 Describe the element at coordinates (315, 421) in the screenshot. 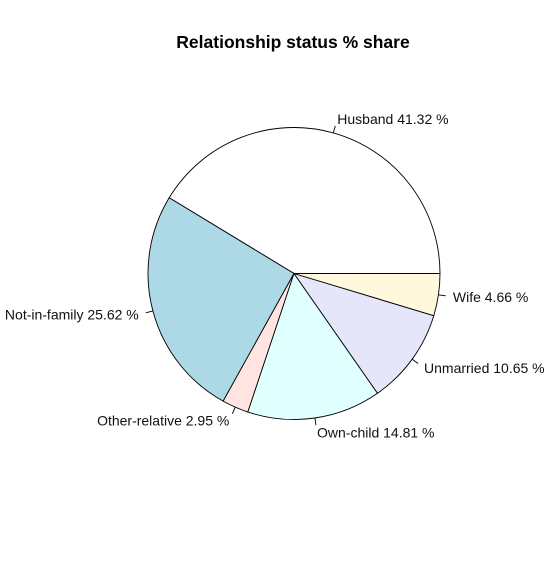

I see `pie-tick-own-child` at that location.